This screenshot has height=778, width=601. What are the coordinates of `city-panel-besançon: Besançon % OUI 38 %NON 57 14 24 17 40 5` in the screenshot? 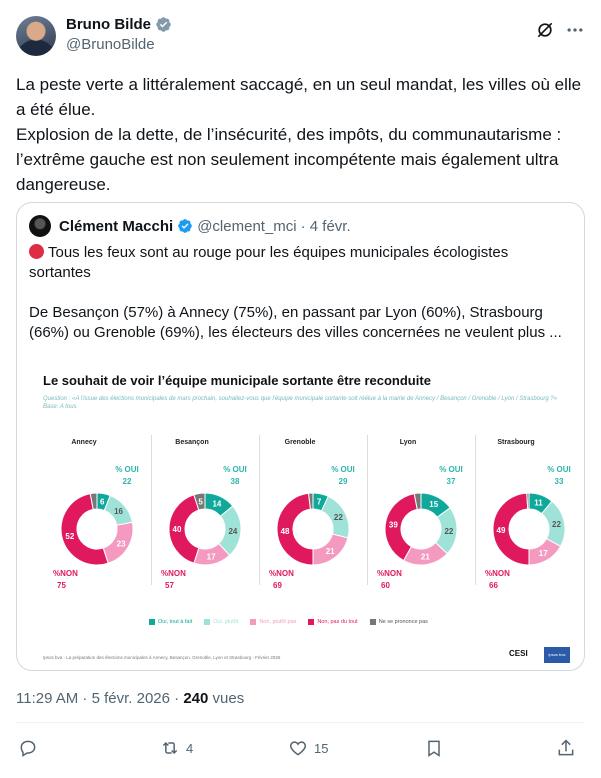 It's located at (209, 515).